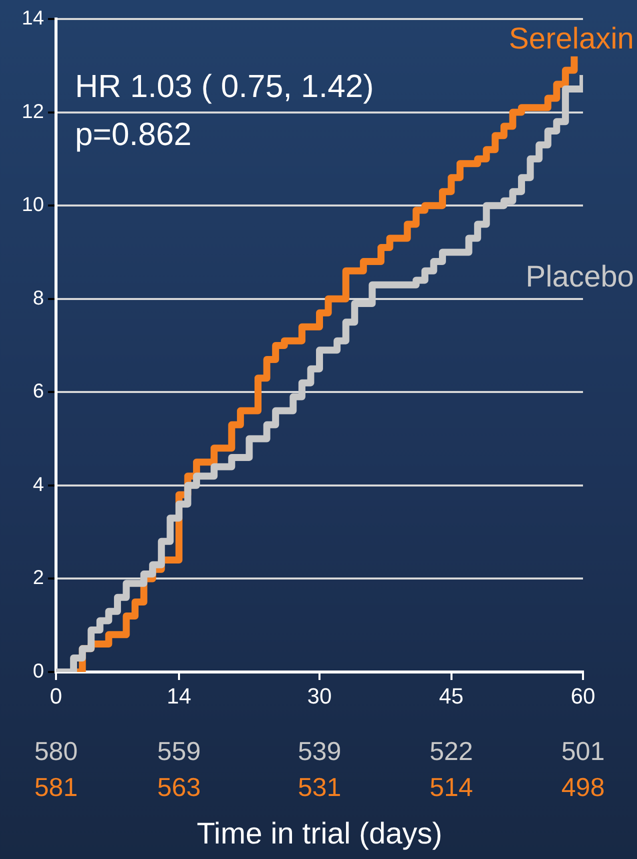 The image size is (637, 859). Describe the element at coordinates (38, 485) in the screenshot. I see `y-tick-label: 4` at that location.